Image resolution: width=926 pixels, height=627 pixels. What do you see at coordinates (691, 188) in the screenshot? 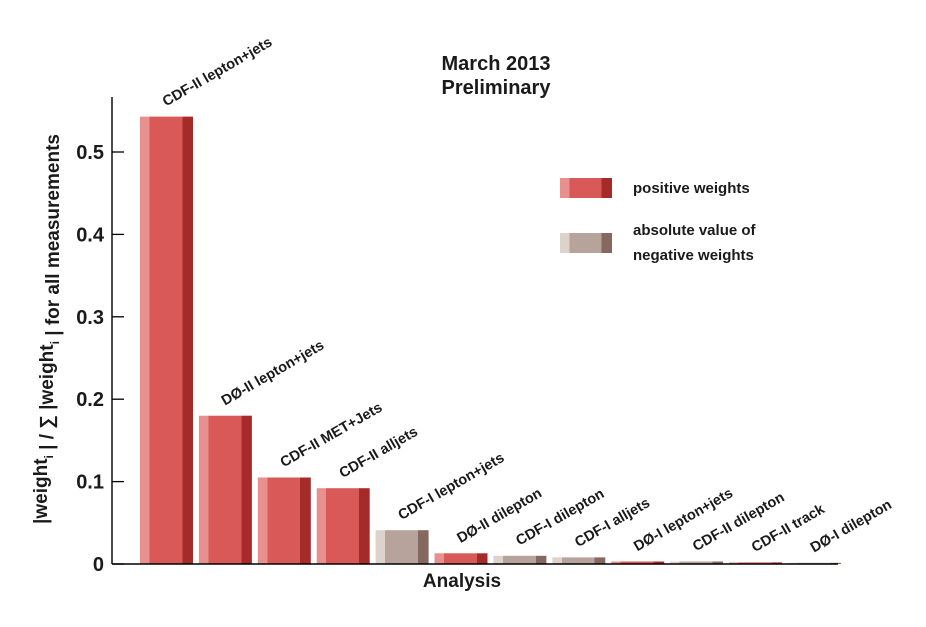
I see `legend-label: positive weights` at bounding box center [691, 188].